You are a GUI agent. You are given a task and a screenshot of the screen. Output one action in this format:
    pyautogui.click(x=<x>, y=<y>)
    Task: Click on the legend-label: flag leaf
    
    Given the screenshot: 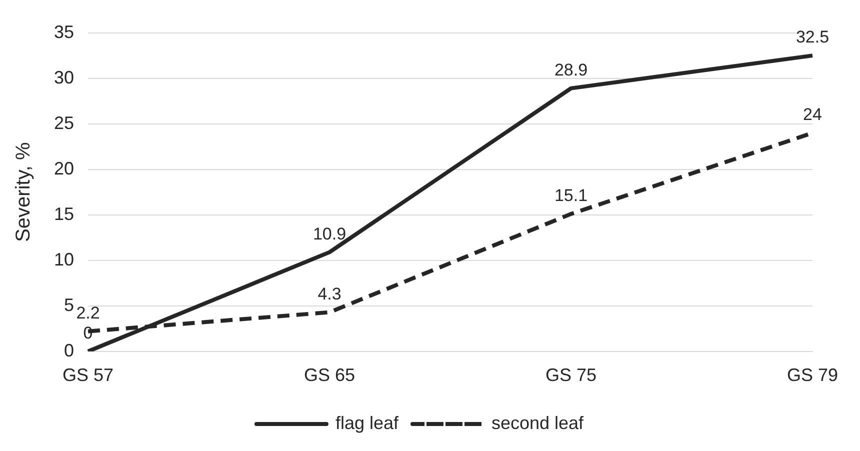 What is the action you would take?
    pyautogui.click(x=367, y=422)
    